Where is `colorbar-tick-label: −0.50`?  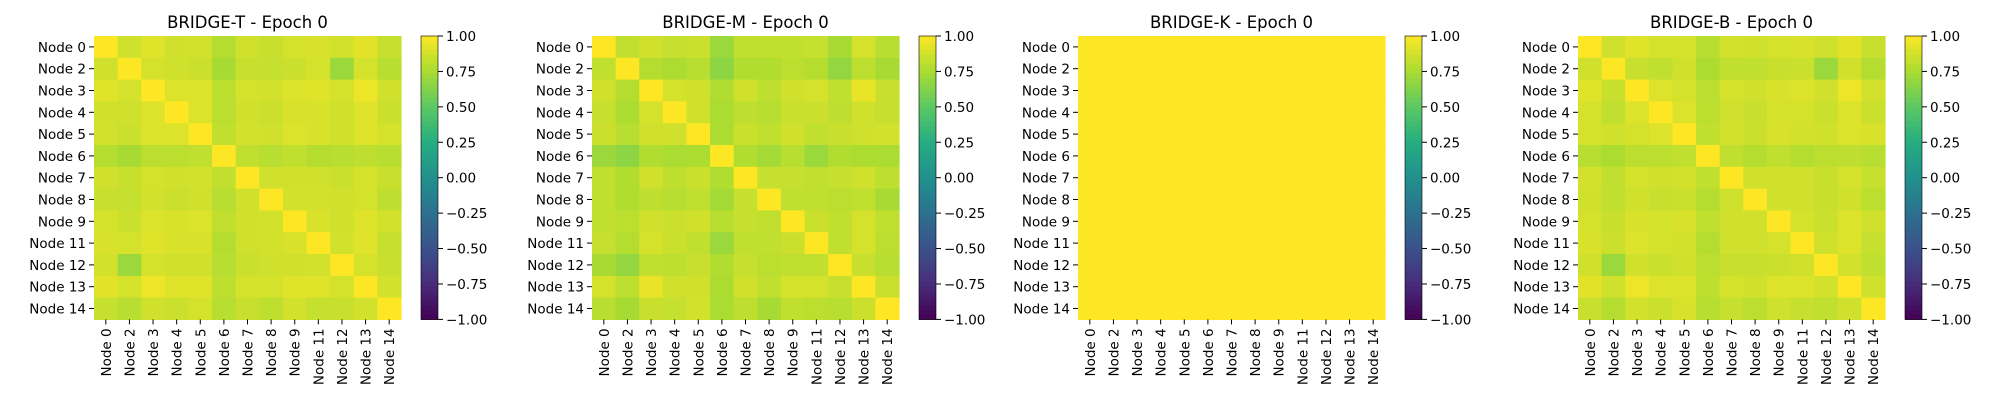
colorbar-tick-label: −0.50 is located at coordinates (964, 250).